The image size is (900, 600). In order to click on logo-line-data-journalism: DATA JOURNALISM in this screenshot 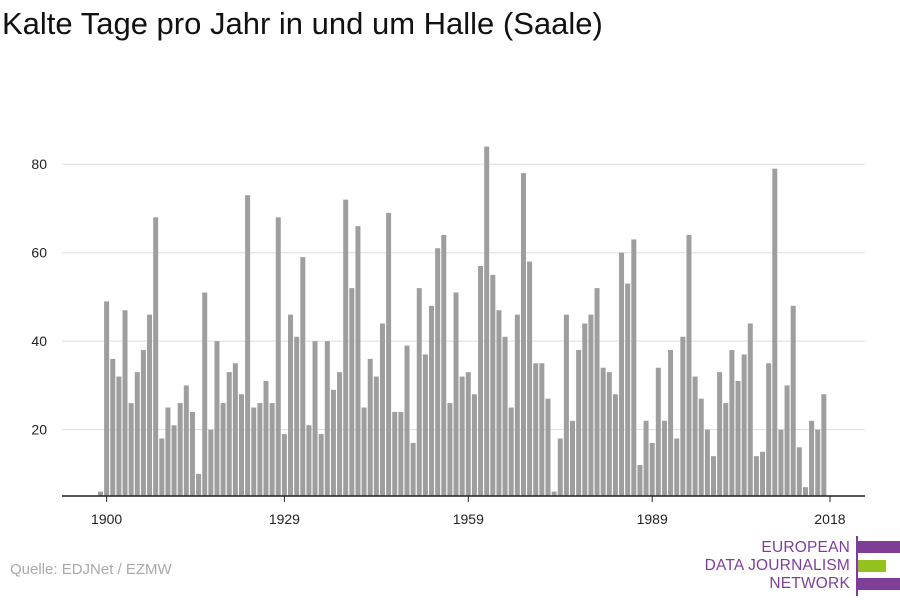, I will do `click(777, 565)`.